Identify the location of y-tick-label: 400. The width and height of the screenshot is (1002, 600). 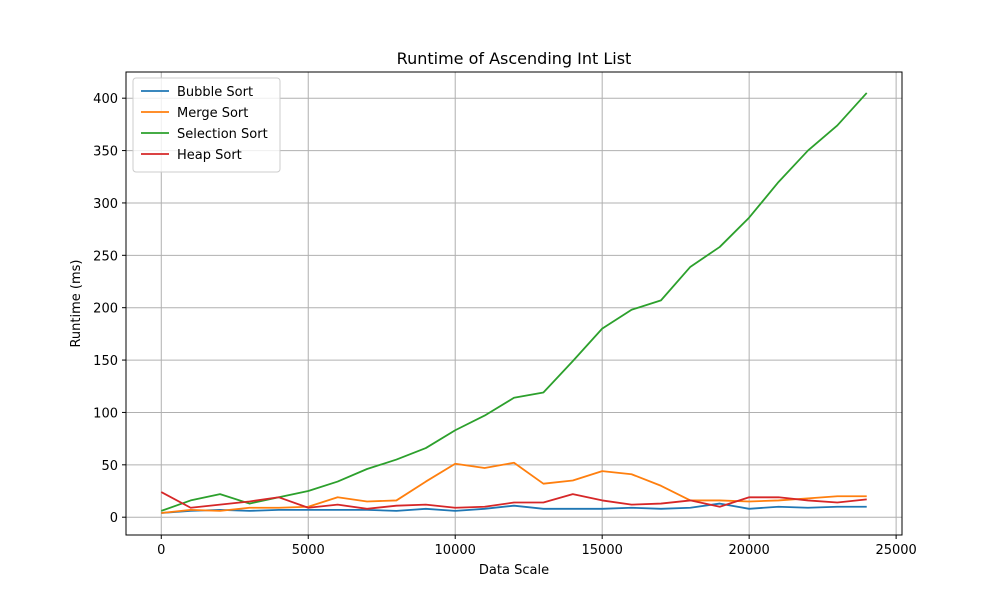
(105, 99).